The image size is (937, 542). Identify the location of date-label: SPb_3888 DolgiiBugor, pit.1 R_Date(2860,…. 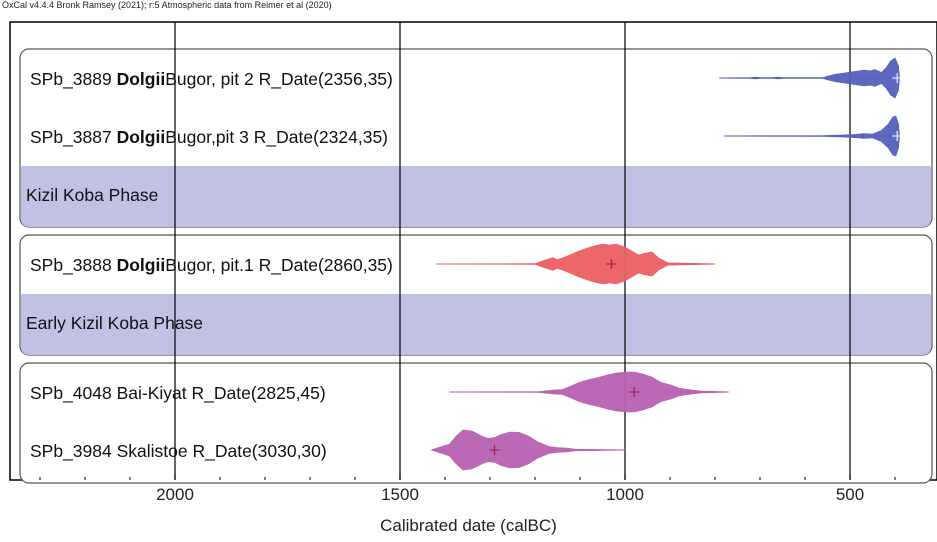
(211, 265).